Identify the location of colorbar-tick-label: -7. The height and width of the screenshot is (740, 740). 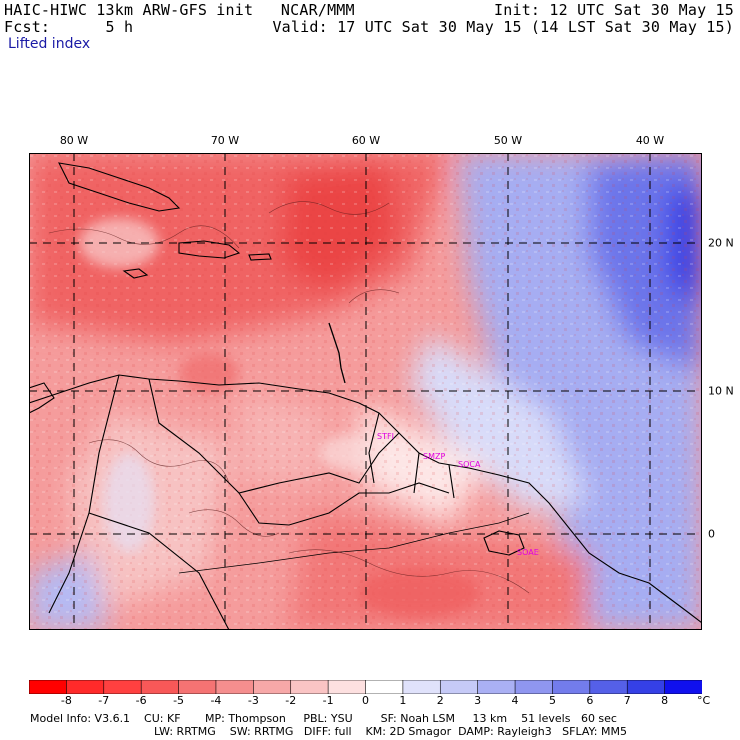
(104, 700).